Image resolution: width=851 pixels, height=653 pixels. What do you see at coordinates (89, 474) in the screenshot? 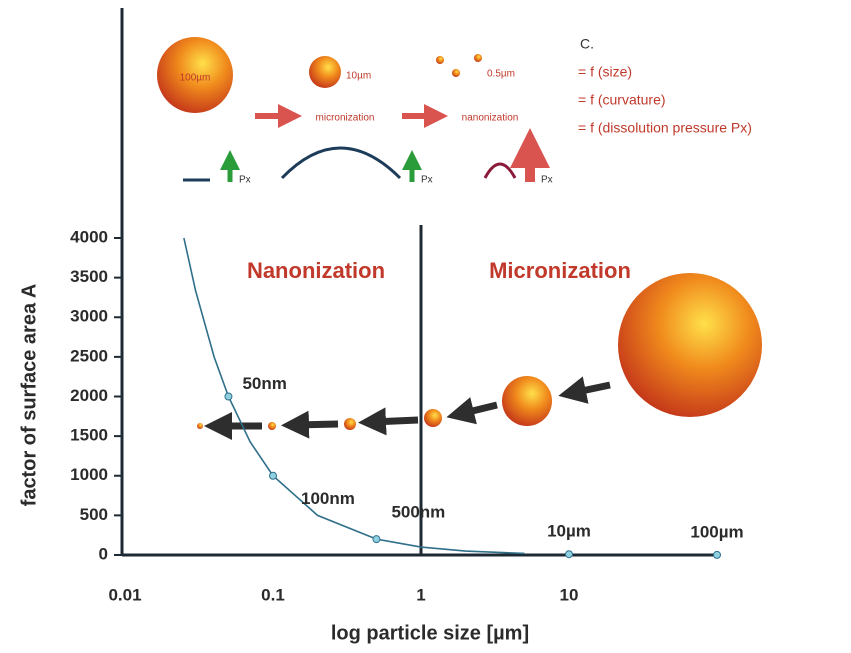
I see `y-tick-label: 1000` at bounding box center [89, 474].